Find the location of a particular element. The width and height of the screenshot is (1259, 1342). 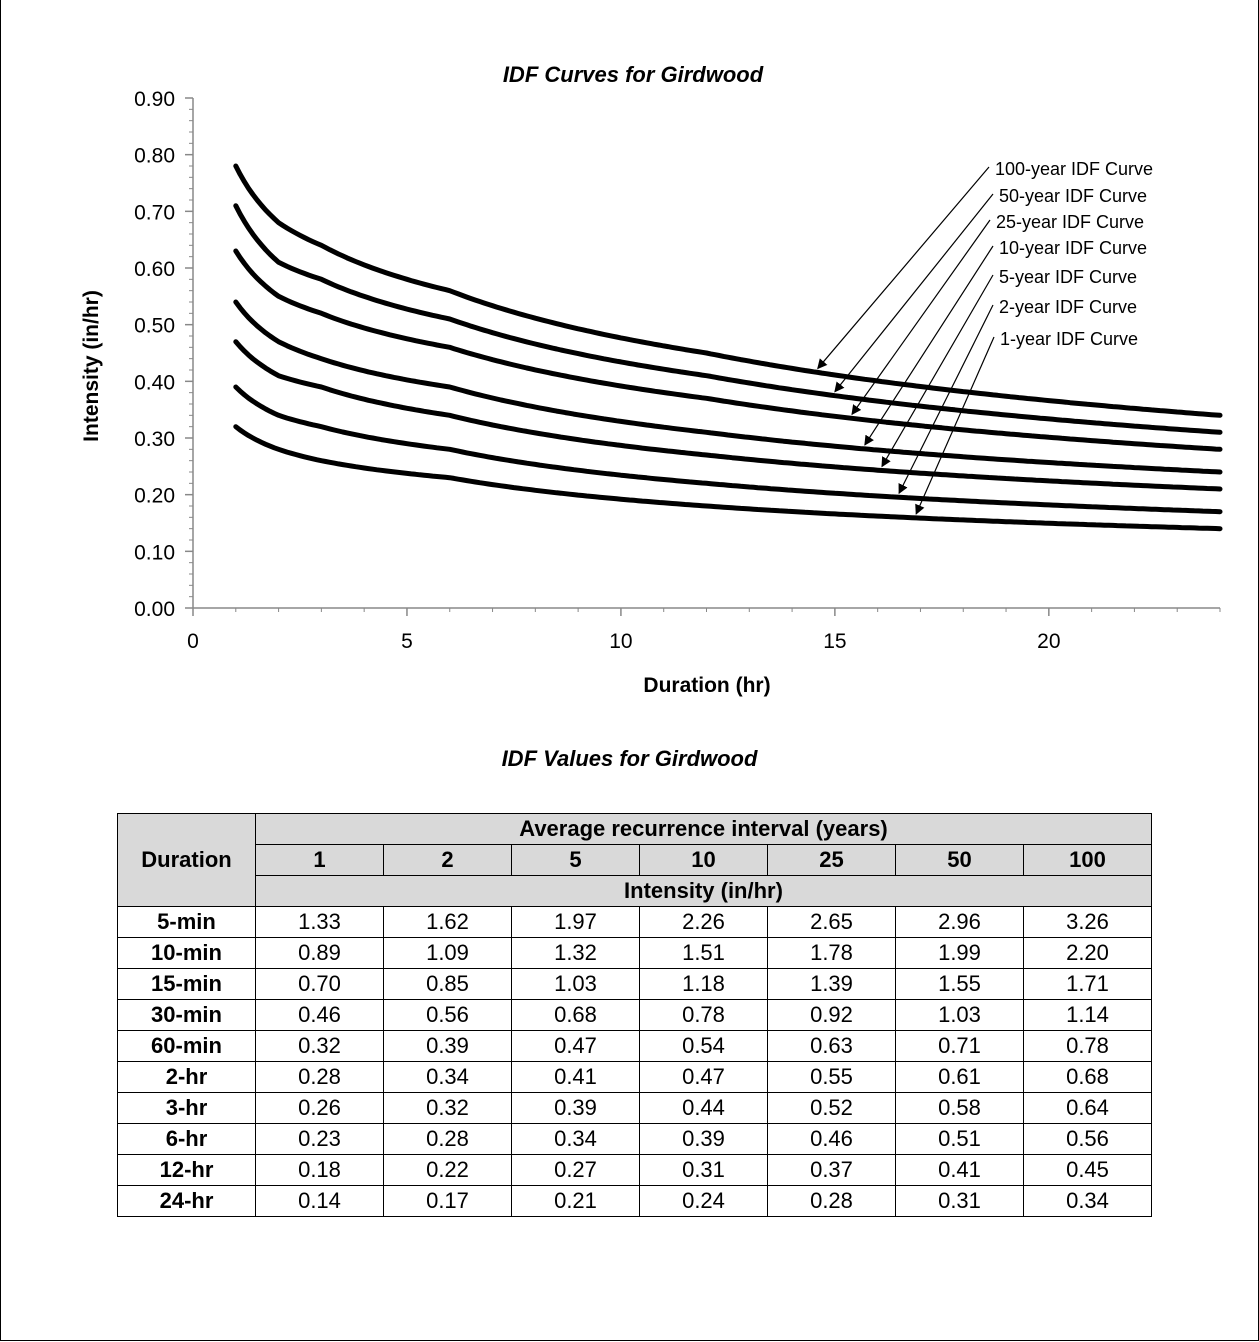

intensity-cell: 0.31 is located at coordinates (703, 1170).